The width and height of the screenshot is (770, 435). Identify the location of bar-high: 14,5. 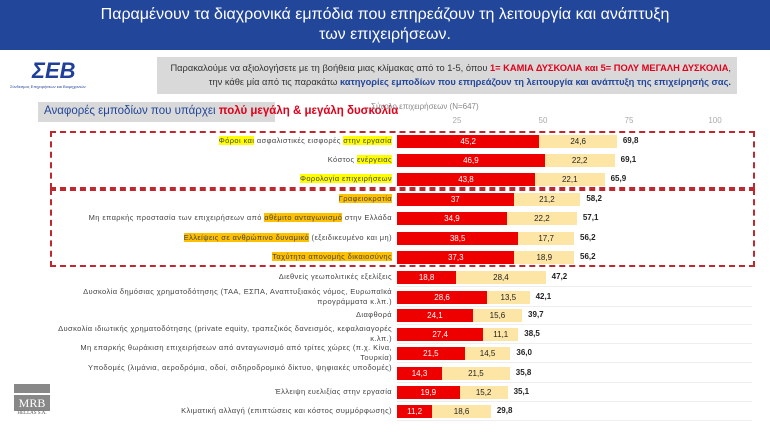
(487, 353).